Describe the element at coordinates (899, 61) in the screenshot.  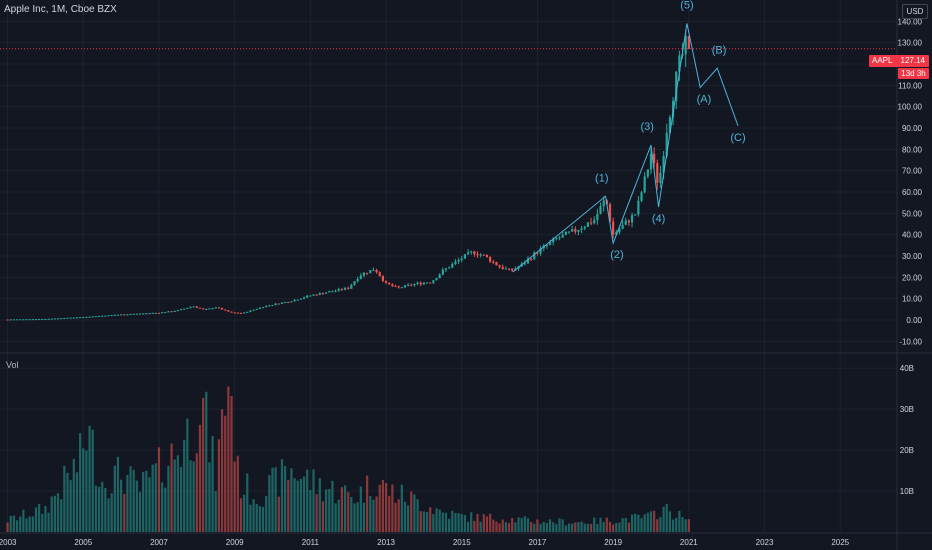
I see `last-price-tag: AAPL 127.14` at that location.